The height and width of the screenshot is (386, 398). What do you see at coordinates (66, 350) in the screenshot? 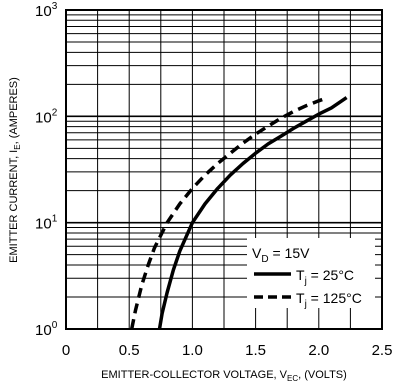
I see `x-tick-label: 0` at bounding box center [66, 350].